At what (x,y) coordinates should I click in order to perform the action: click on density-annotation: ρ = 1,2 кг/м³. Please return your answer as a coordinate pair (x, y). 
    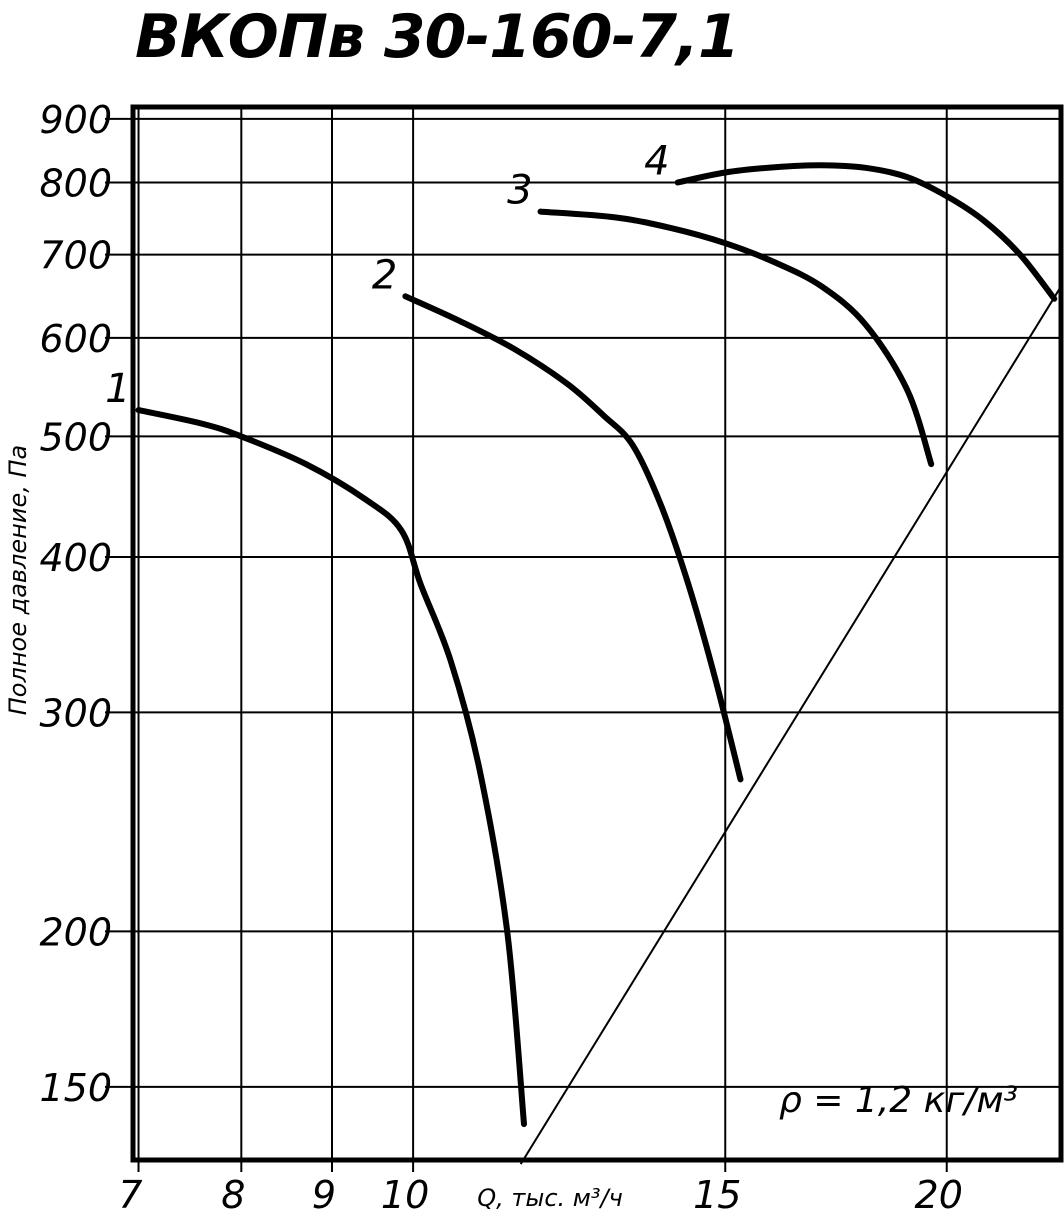
    Looking at the image, I should click on (898, 1100).